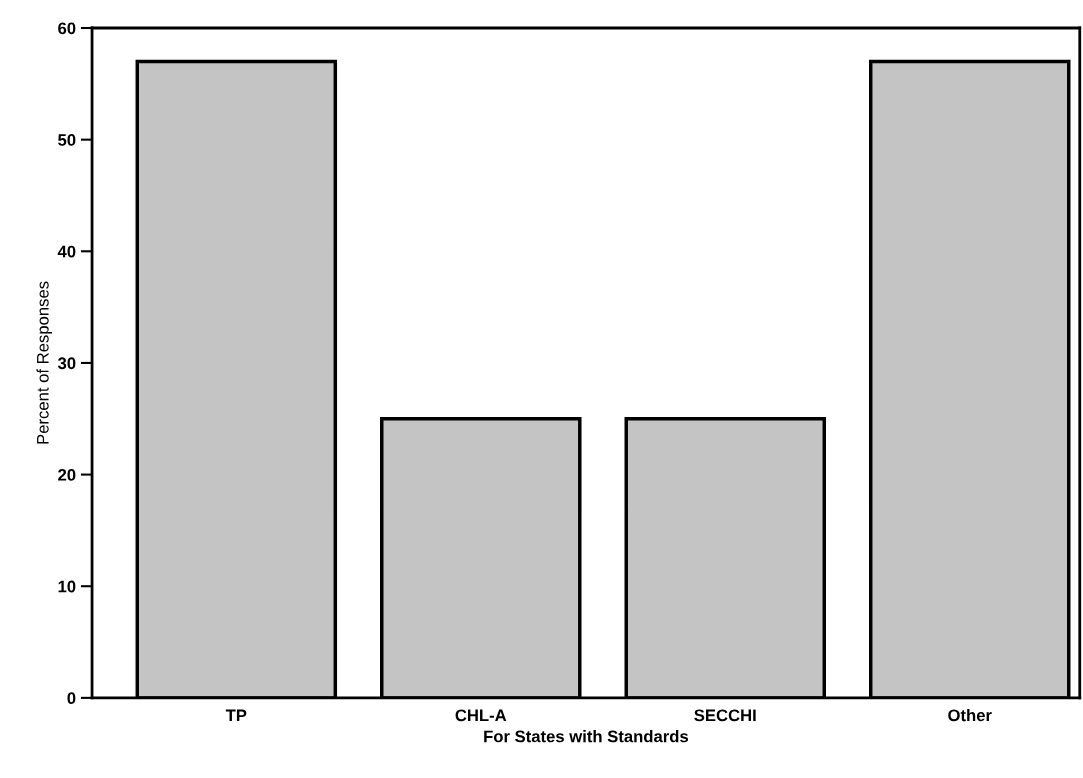  I want to click on y-tick-label: 40, so click(66, 251).